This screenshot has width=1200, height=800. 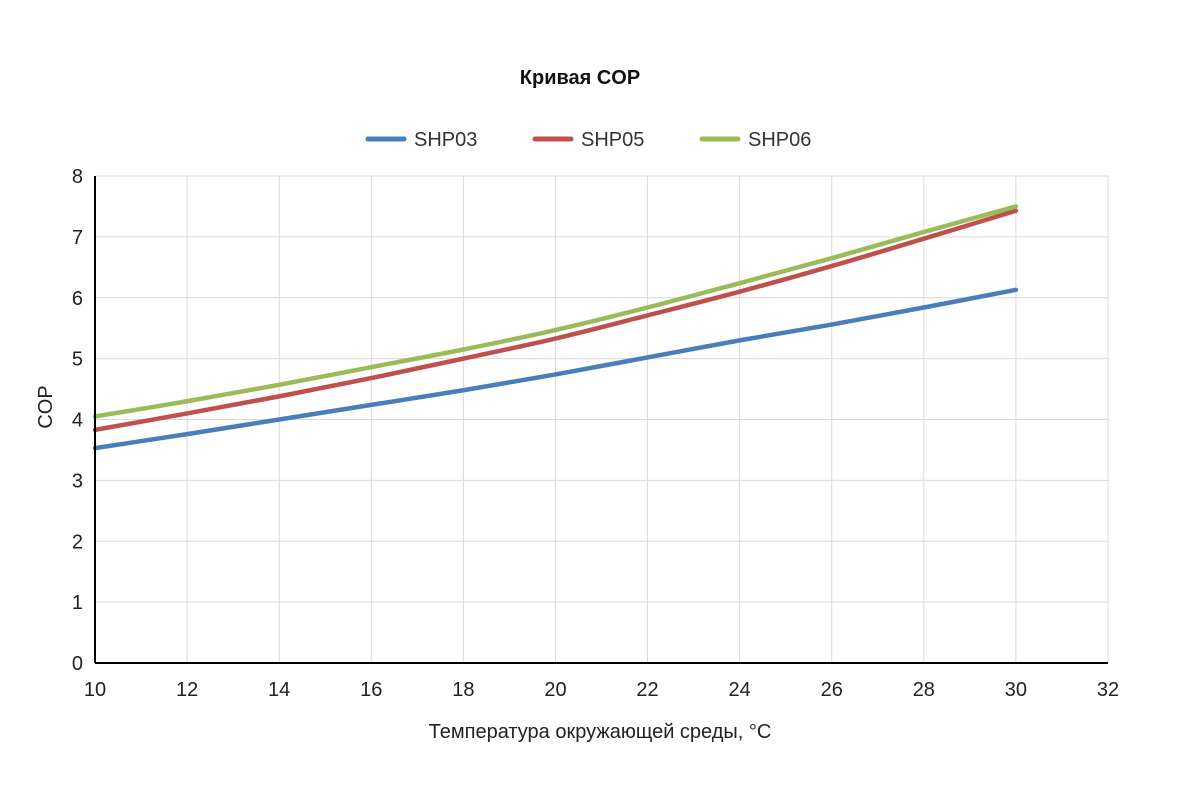 I want to click on y-tick-labels: 0 1 2 3 4 5 6 7 8, so click(x=77, y=420).